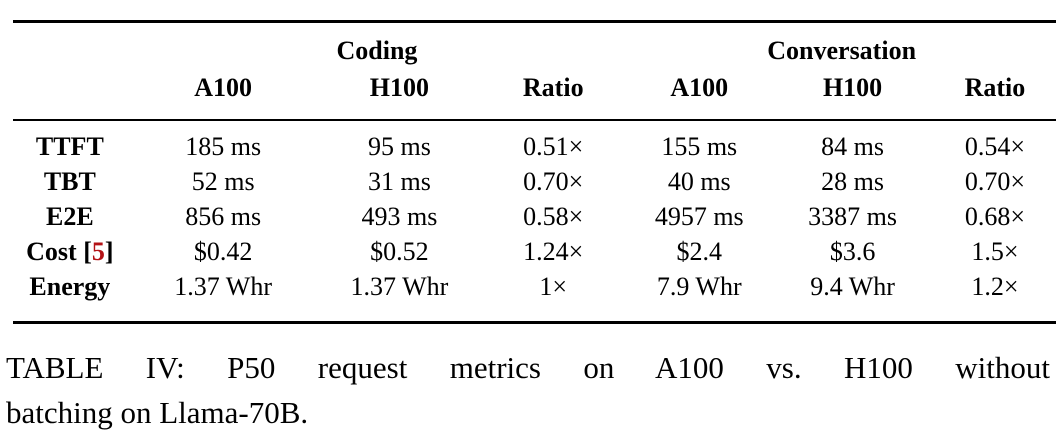  I want to click on table-row-tbt: TBT 52 ms 31 ms 0.70× 40 ms 28 ms 0.70×, so click(534, 181).